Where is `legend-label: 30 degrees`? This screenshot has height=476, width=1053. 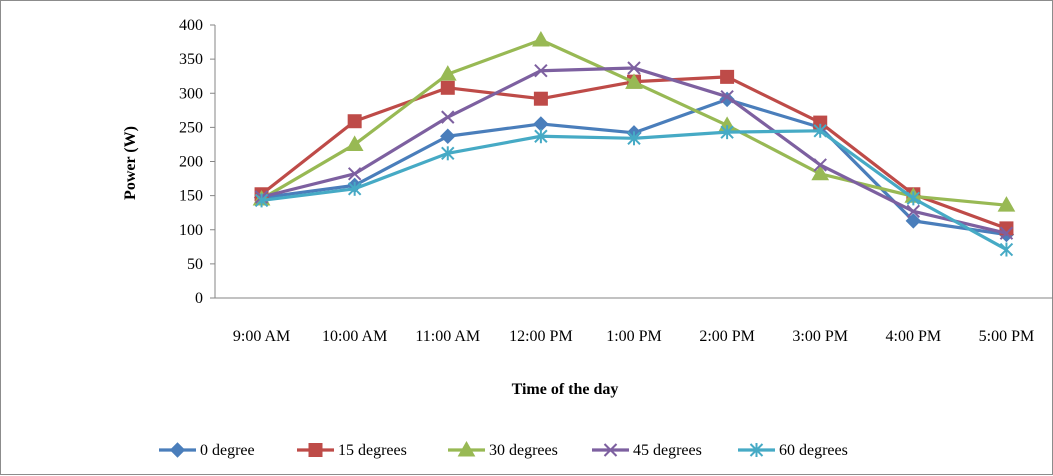 legend-label: 30 degrees is located at coordinates (523, 450).